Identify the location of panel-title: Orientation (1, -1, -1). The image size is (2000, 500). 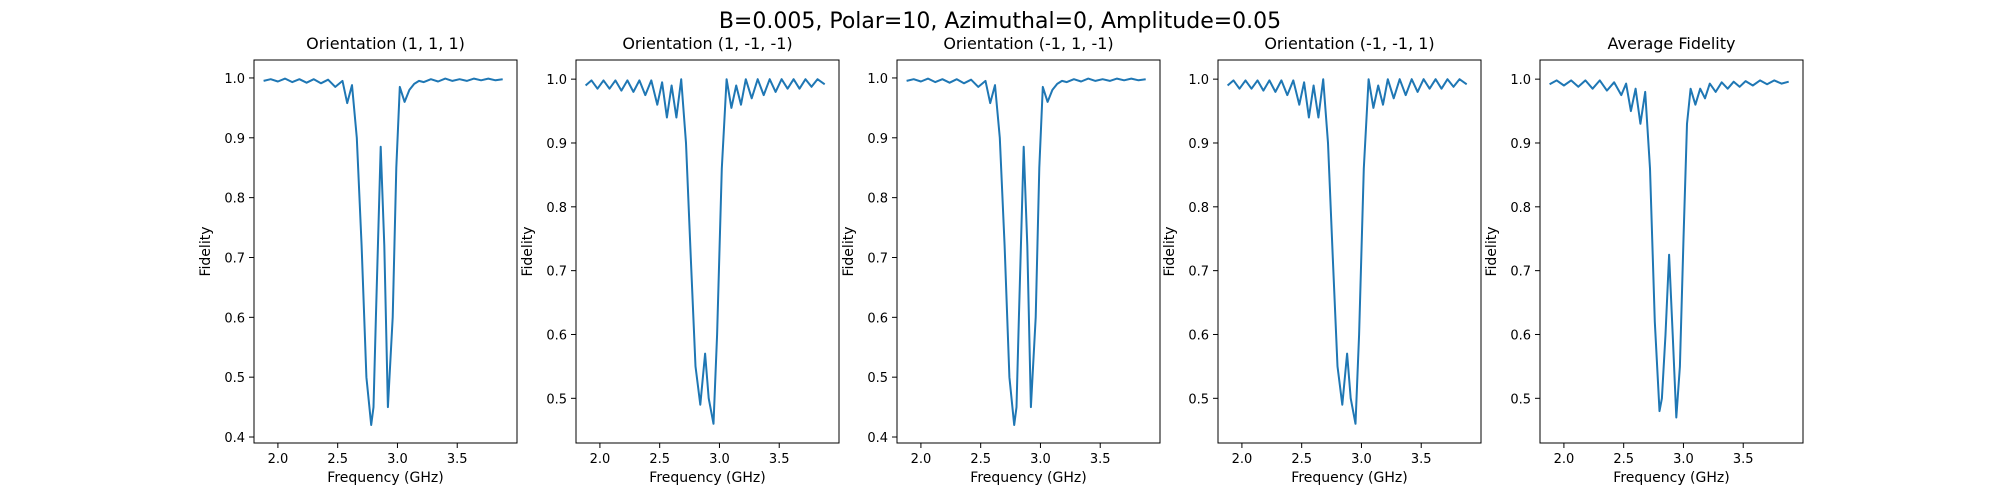
(707, 43).